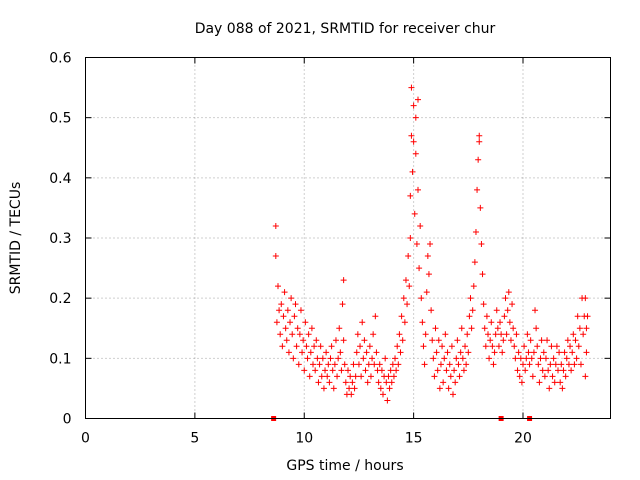  What do you see at coordinates (414, 439) in the screenshot?
I see `x-tick-label: 15` at bounding box center [414, 439].